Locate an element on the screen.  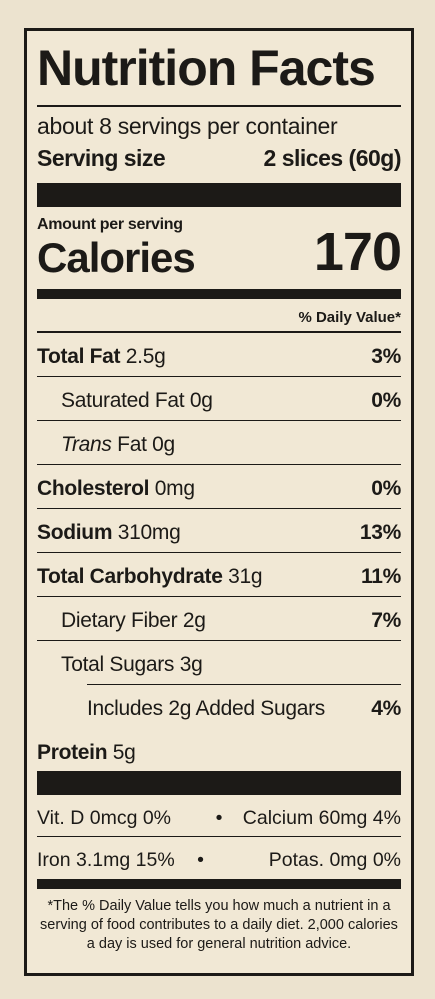
nutrient-label: Protein is located at coordinates (72, 752).